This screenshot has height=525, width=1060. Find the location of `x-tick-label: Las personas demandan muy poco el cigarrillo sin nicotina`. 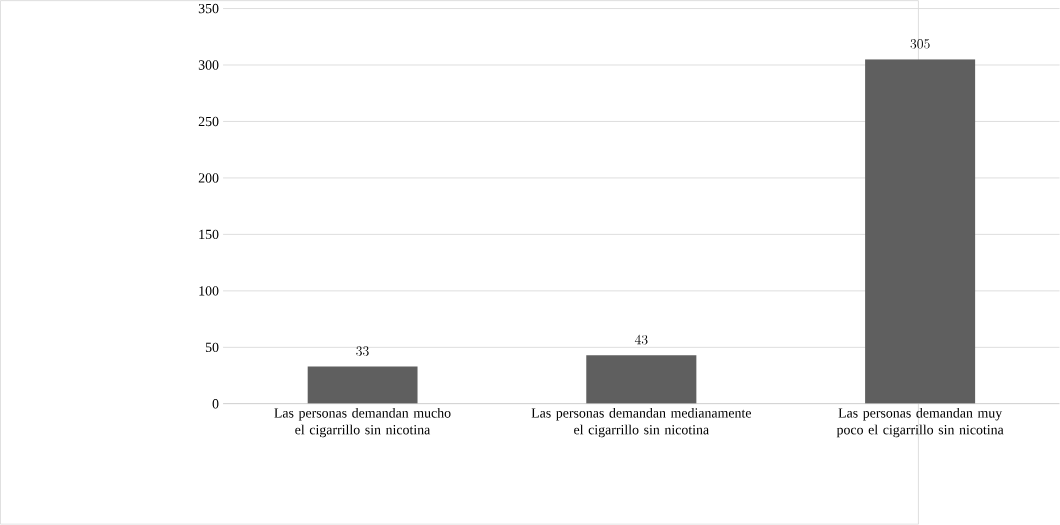

x-tick-label: Las personas demandan muy poco el cigarrillo sin nicotina is located at coordinates (920, 423).